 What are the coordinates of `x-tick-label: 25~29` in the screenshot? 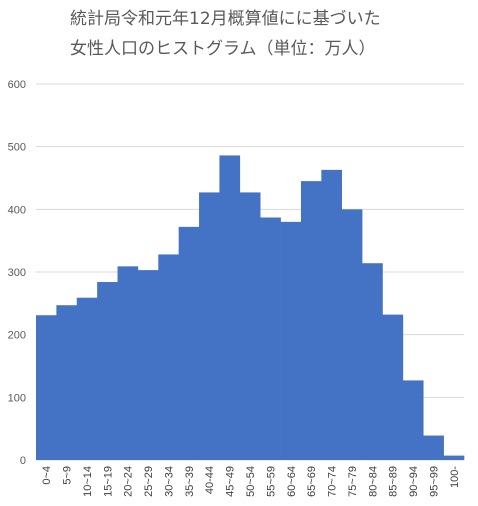 It's located at (149, 481).